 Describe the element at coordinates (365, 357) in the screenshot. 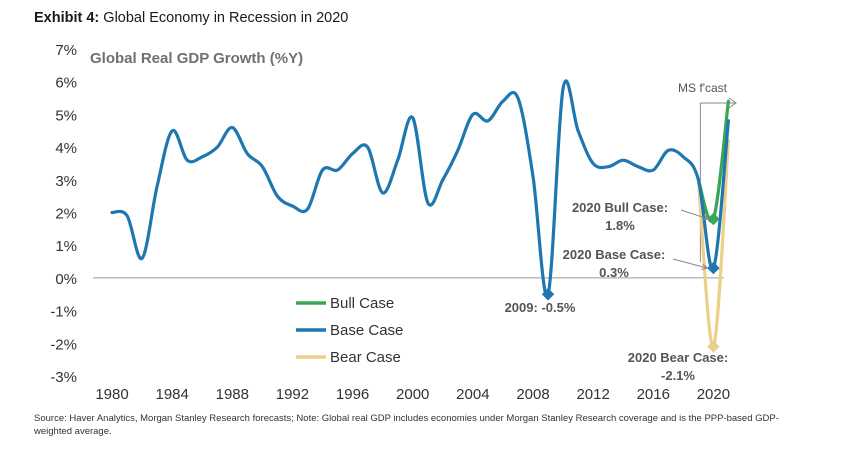

I see `legend-label-bear: Bear Case` at that location.